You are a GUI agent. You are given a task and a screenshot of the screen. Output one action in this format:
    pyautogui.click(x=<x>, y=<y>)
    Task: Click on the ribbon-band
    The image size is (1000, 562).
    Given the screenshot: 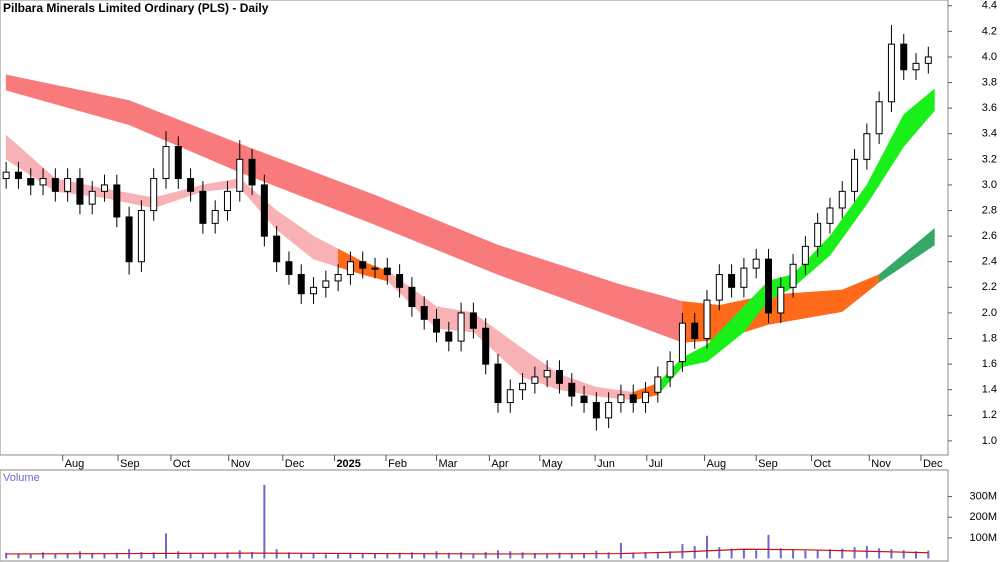 What is the action you would take?
    pyautogui.click(x=906, y=255)
    